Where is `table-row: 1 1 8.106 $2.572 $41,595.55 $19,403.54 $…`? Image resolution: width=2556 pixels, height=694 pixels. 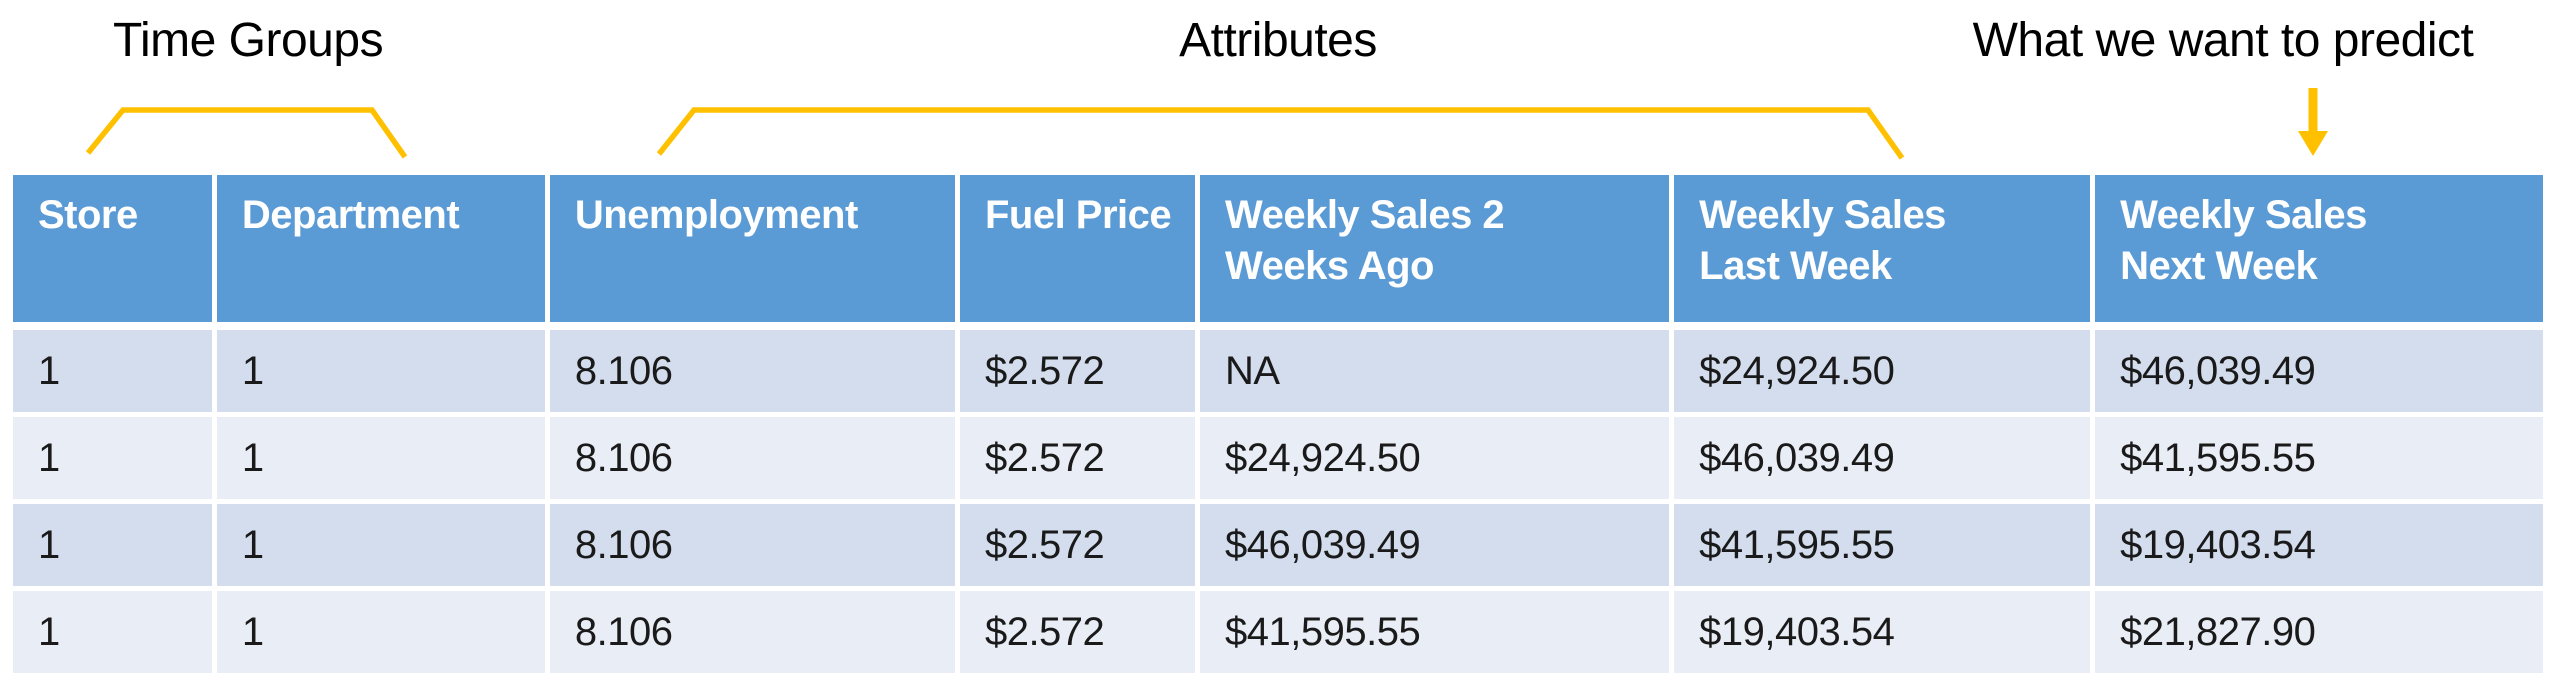 table-row: 1 1 8.106 $2.572 $41,595.55 $19,403.54 $… is located at coordinates (1278, 632).